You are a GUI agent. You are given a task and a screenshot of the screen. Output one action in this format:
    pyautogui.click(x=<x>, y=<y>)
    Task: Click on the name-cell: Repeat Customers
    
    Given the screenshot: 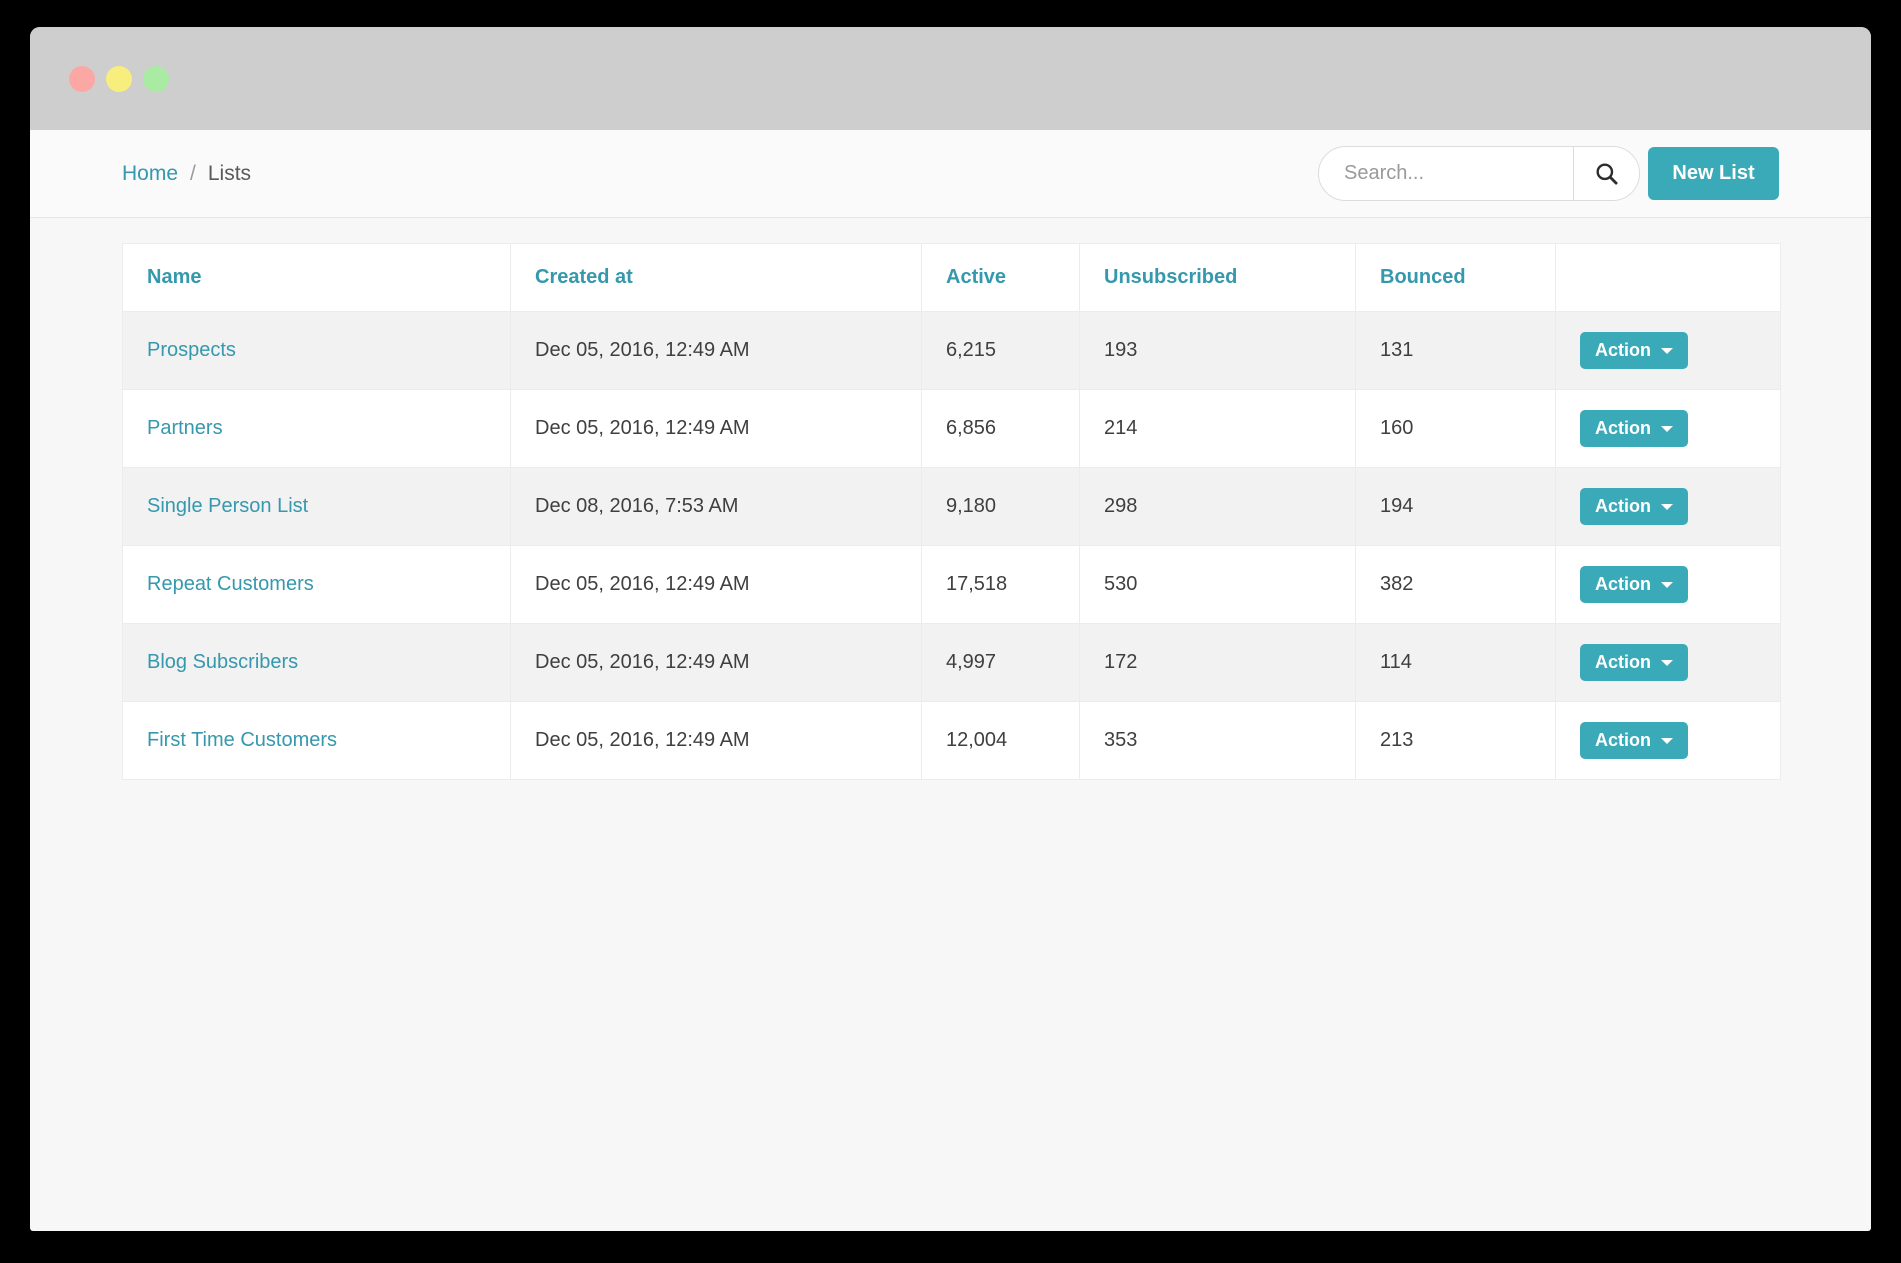 What is the action you would take?
    pyautogui.click(x=316, y=584)
    